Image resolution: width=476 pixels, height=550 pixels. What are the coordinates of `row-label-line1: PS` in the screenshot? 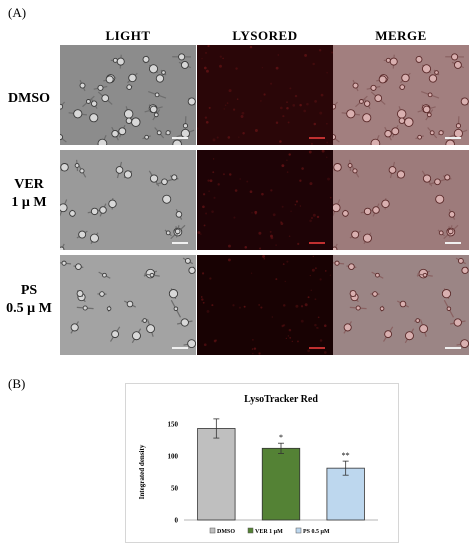 It's located at (29, 290).